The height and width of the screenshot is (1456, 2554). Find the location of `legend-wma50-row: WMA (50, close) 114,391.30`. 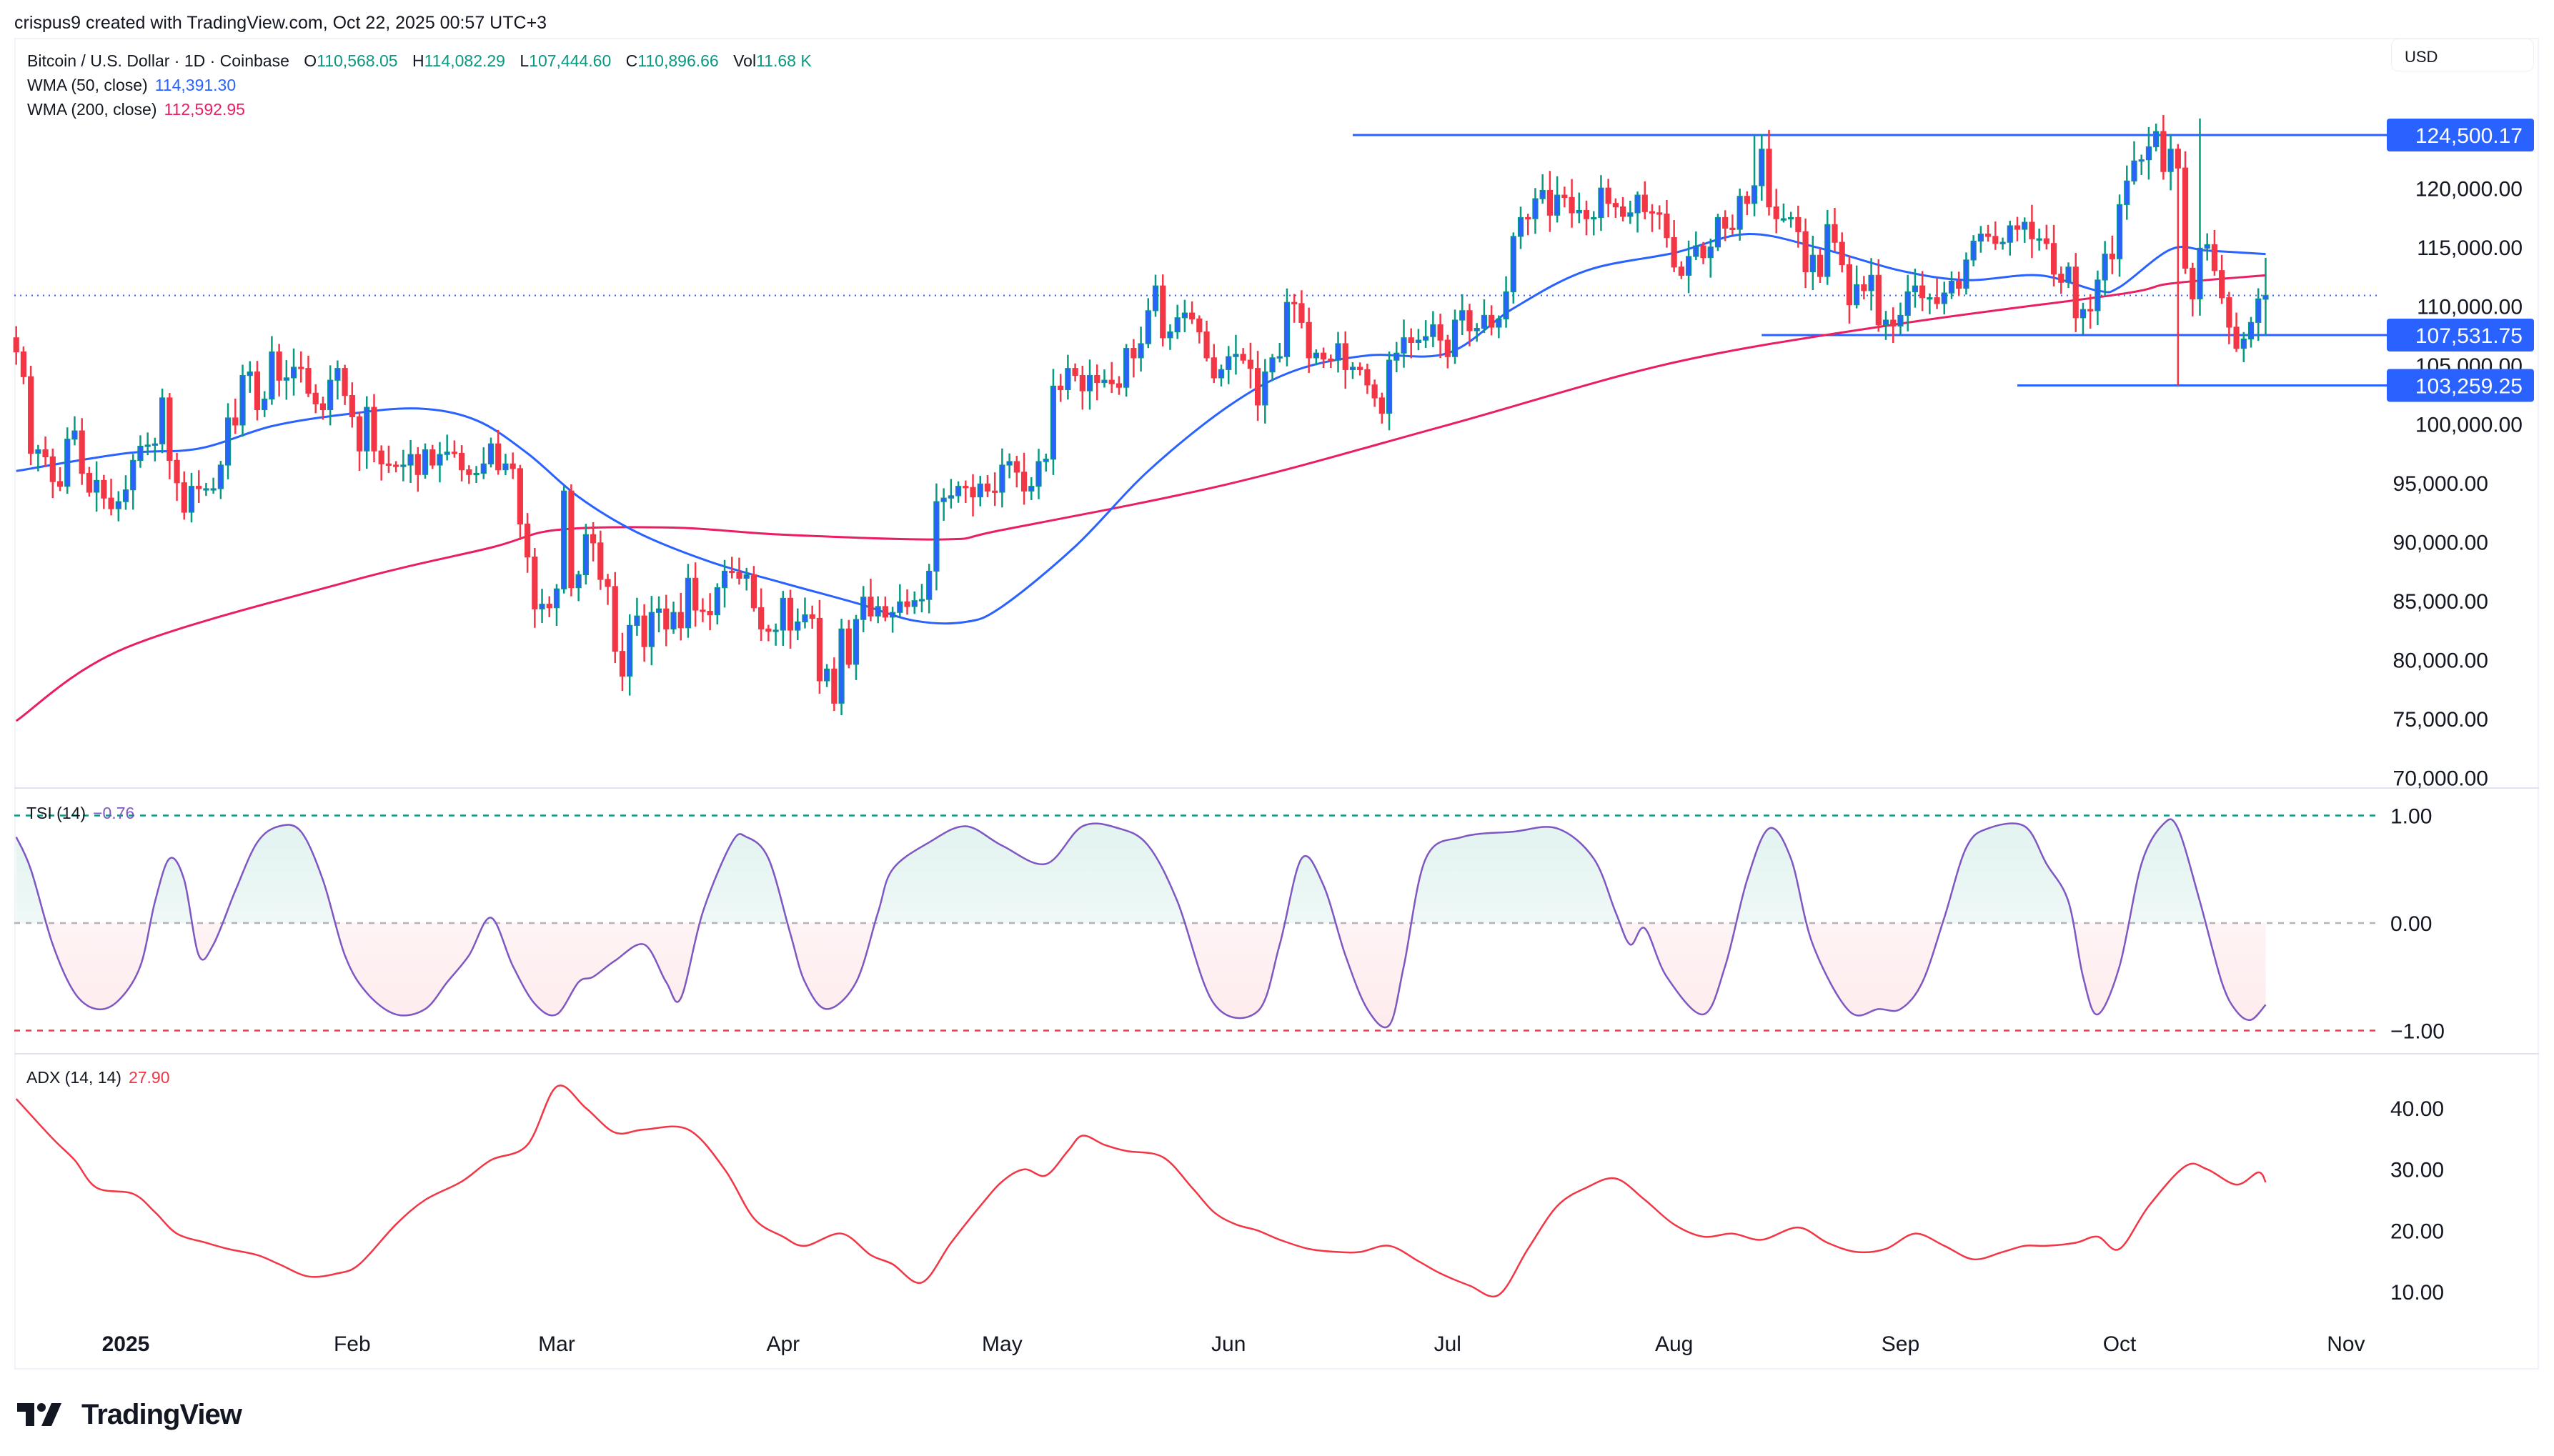

legend-wma50-row: WMA (50, close) 114,391.30 is located at coordinates (419, 85).